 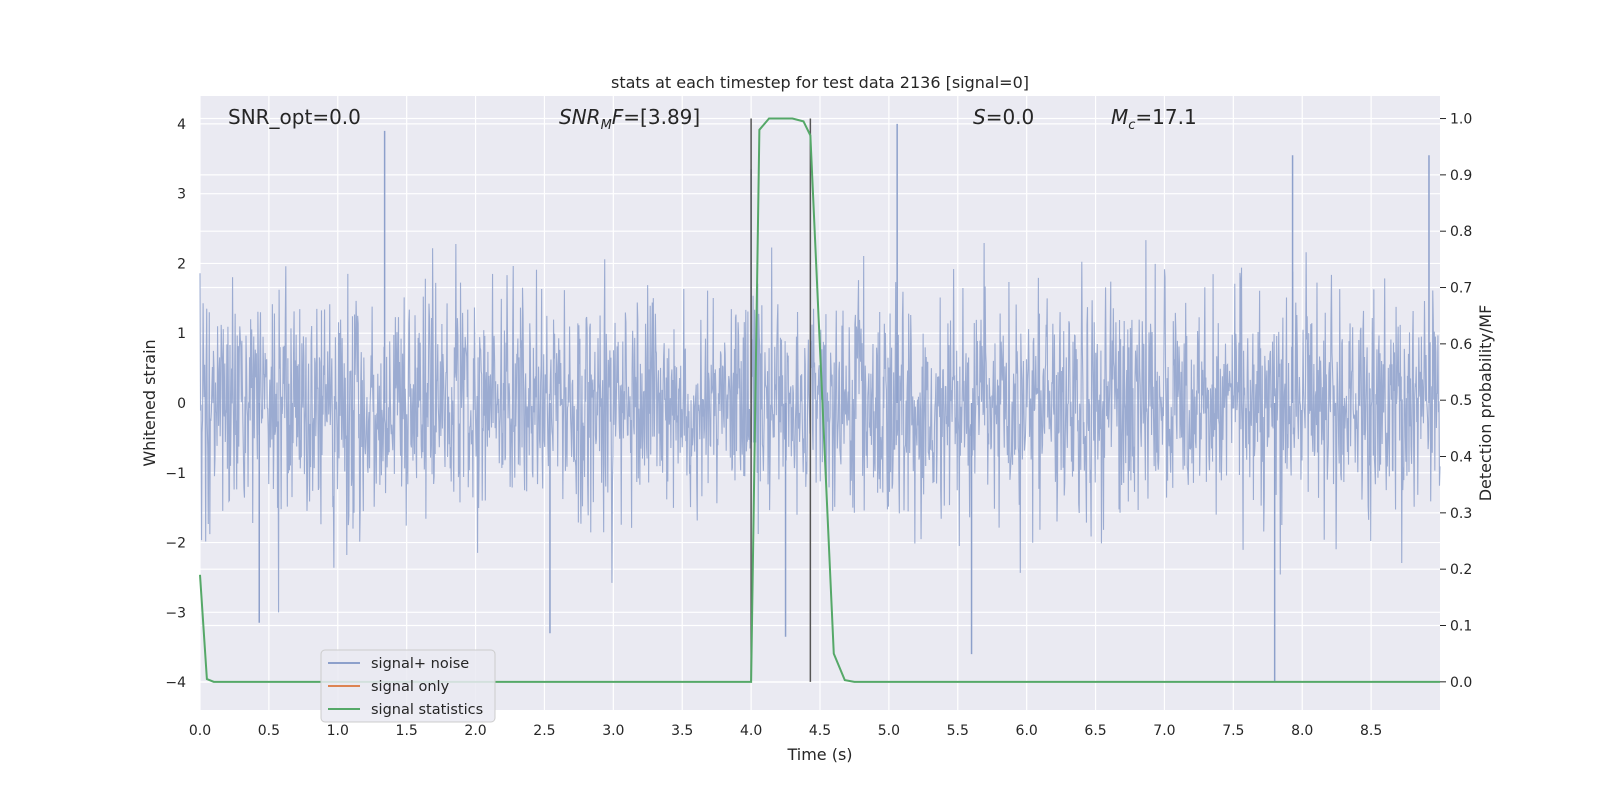 What do you see at coordinates (1461, 176) in the screenshot?
I see `y-right-tick-label: 0.9` at bounding box center [1461, 176].